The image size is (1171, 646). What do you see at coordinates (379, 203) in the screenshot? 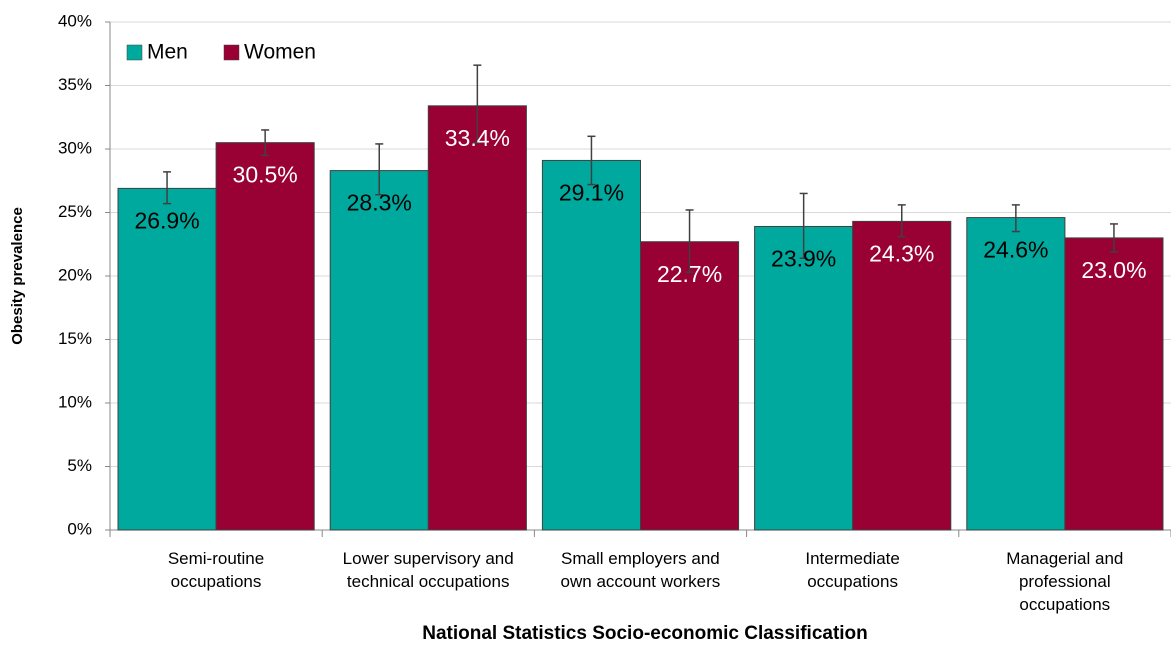
I see `data-label: 28.3%` at bounding box center [379, 203].